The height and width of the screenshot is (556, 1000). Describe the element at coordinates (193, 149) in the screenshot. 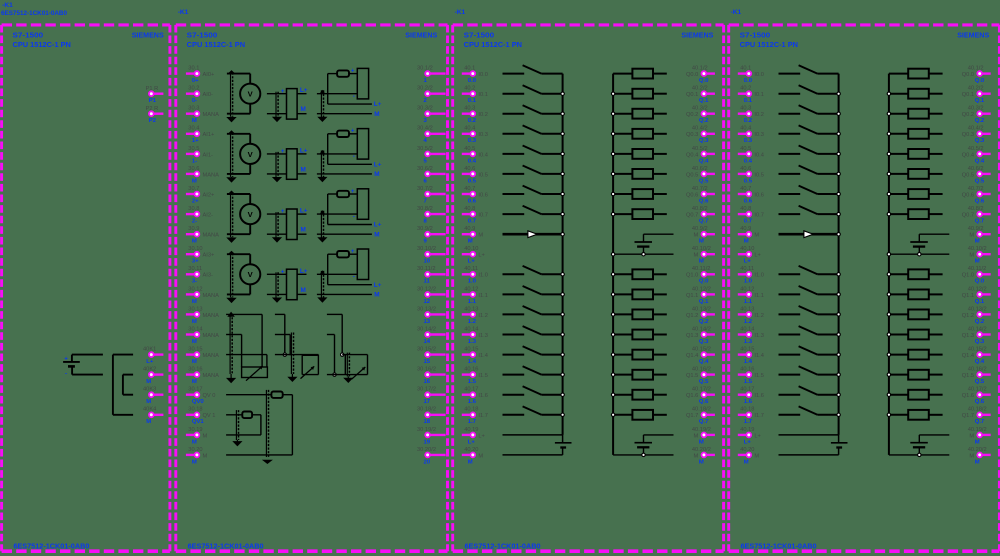

I see `svg-text: 30.5` at that location.